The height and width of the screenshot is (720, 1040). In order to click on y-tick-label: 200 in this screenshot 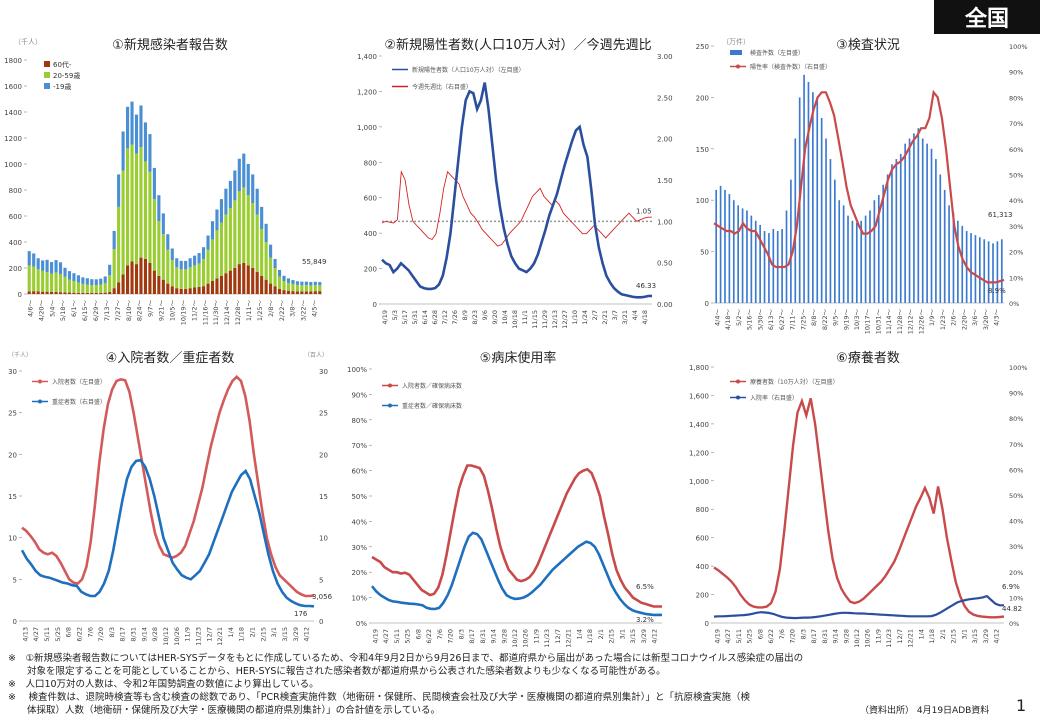, I will do `click(15, 269)`.